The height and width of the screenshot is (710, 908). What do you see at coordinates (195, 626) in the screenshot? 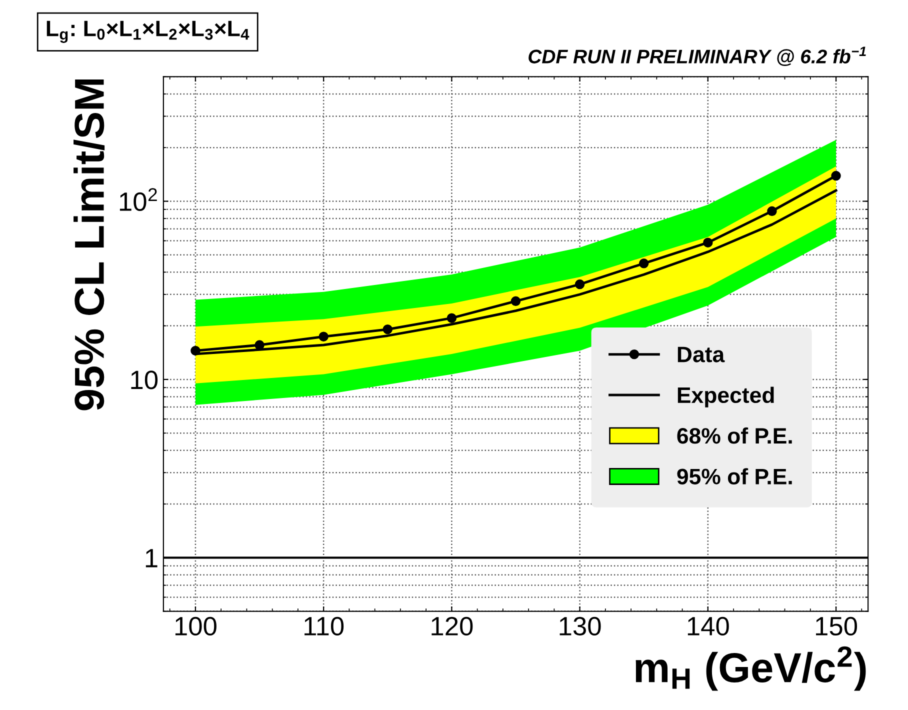
I see `x-tick-label: 100` at bounding box center [195, 626].